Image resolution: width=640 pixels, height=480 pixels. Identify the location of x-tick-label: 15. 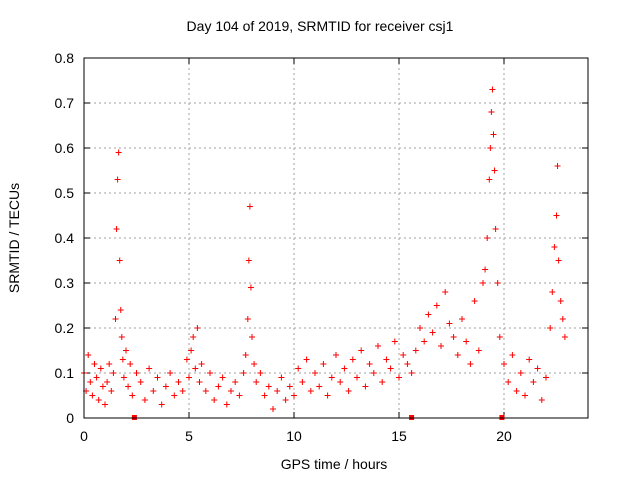
(399, 436).